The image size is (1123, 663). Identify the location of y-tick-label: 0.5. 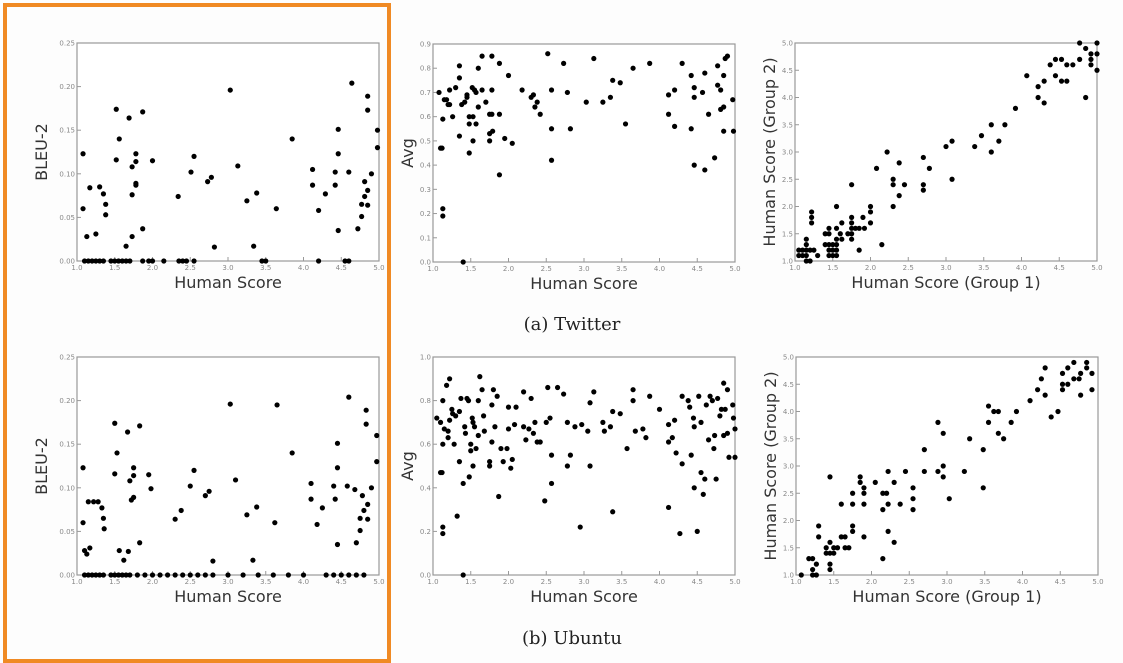
(425, 141).